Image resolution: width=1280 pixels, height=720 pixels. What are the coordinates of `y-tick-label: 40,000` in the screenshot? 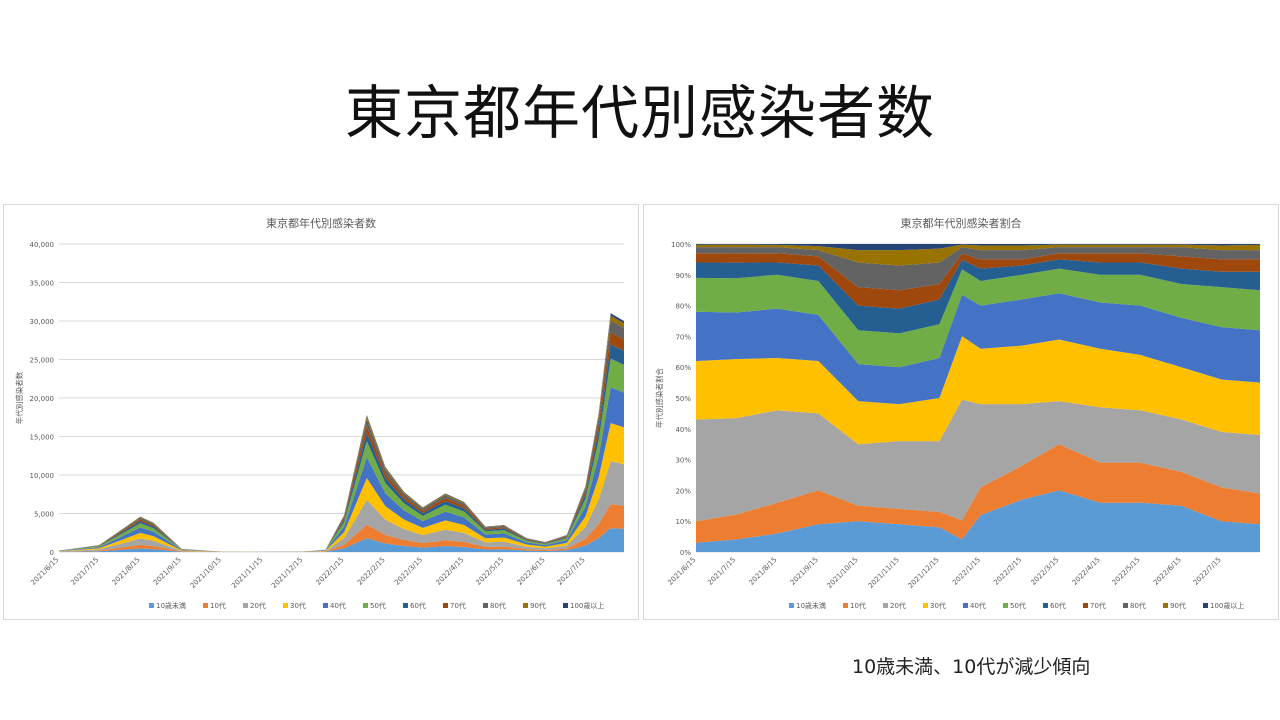 It's located at (42, 245).